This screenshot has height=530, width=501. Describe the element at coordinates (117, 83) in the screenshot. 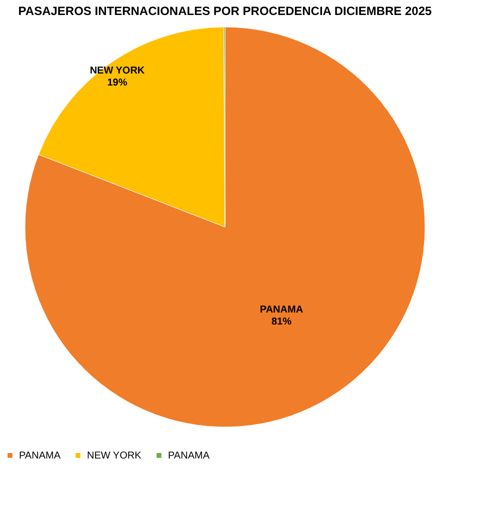

I see `data-label: 19%` at that location.